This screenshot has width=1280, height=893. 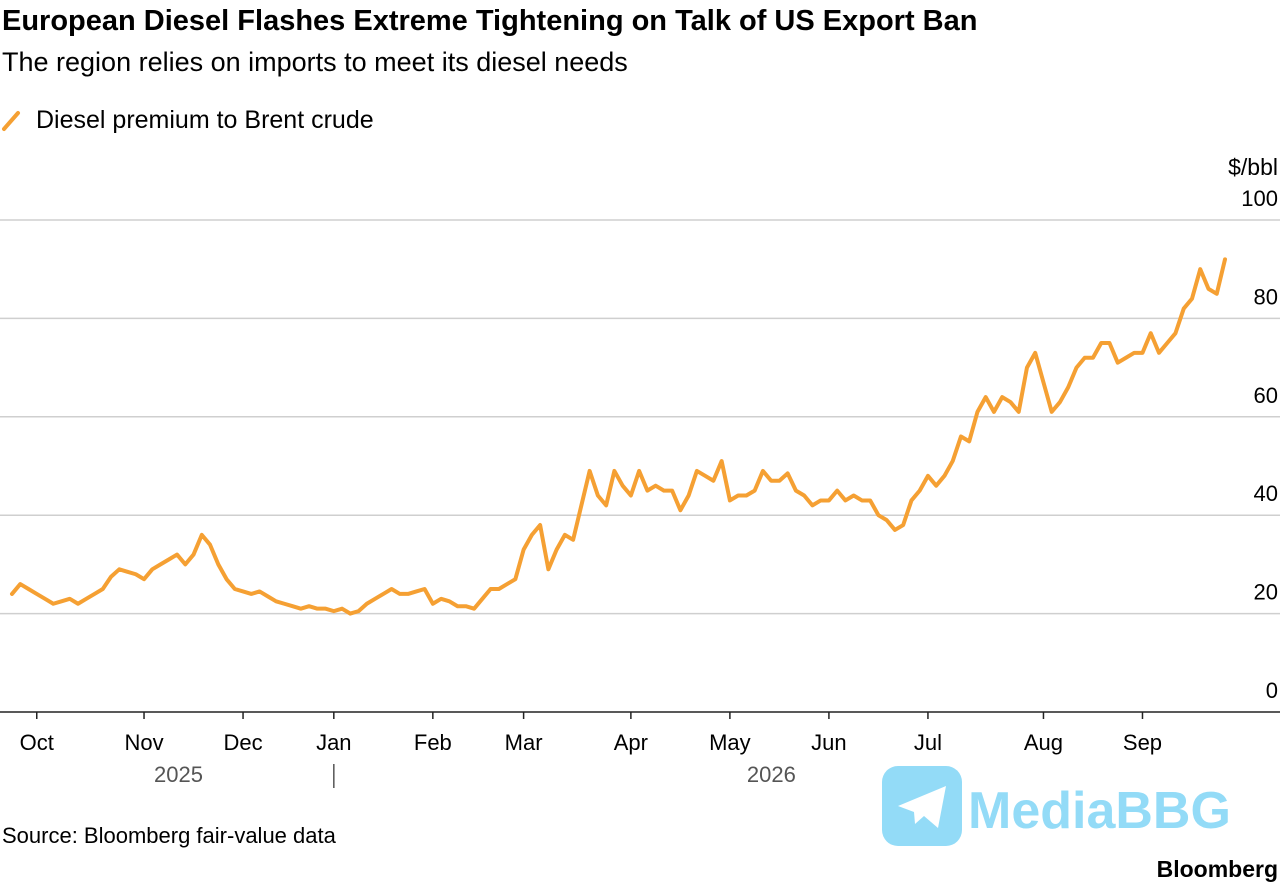 I want to click on legend-label: Diesel premium to Brent crude, so click(x=205, y=120).